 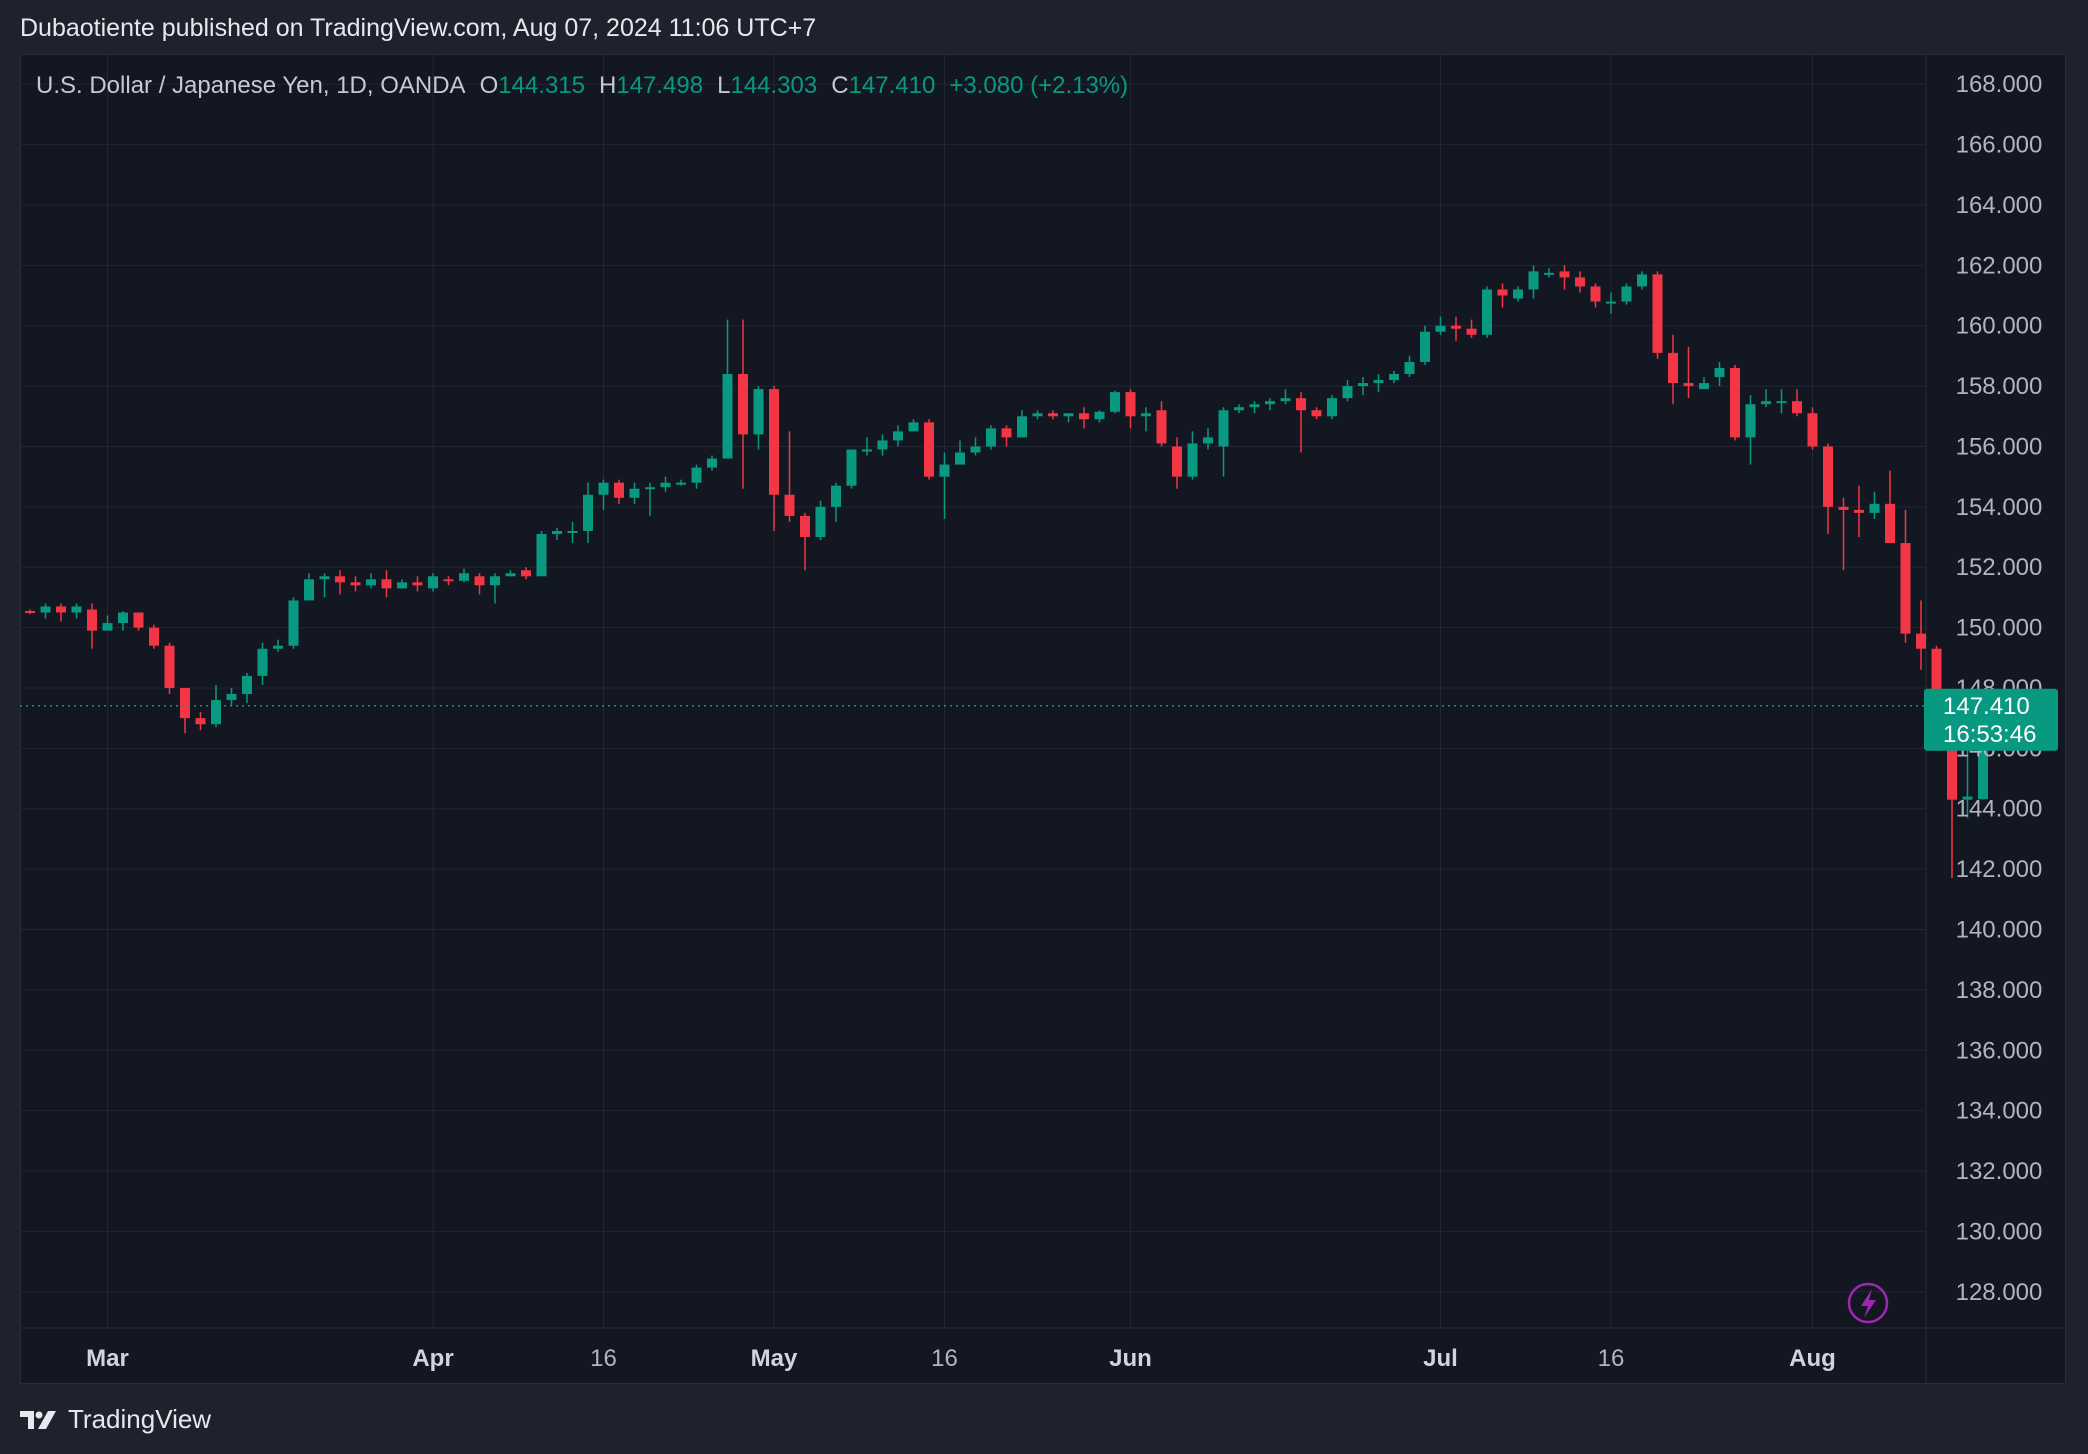 I want to click on close-value: 147.410, so click(x=892, y=85).